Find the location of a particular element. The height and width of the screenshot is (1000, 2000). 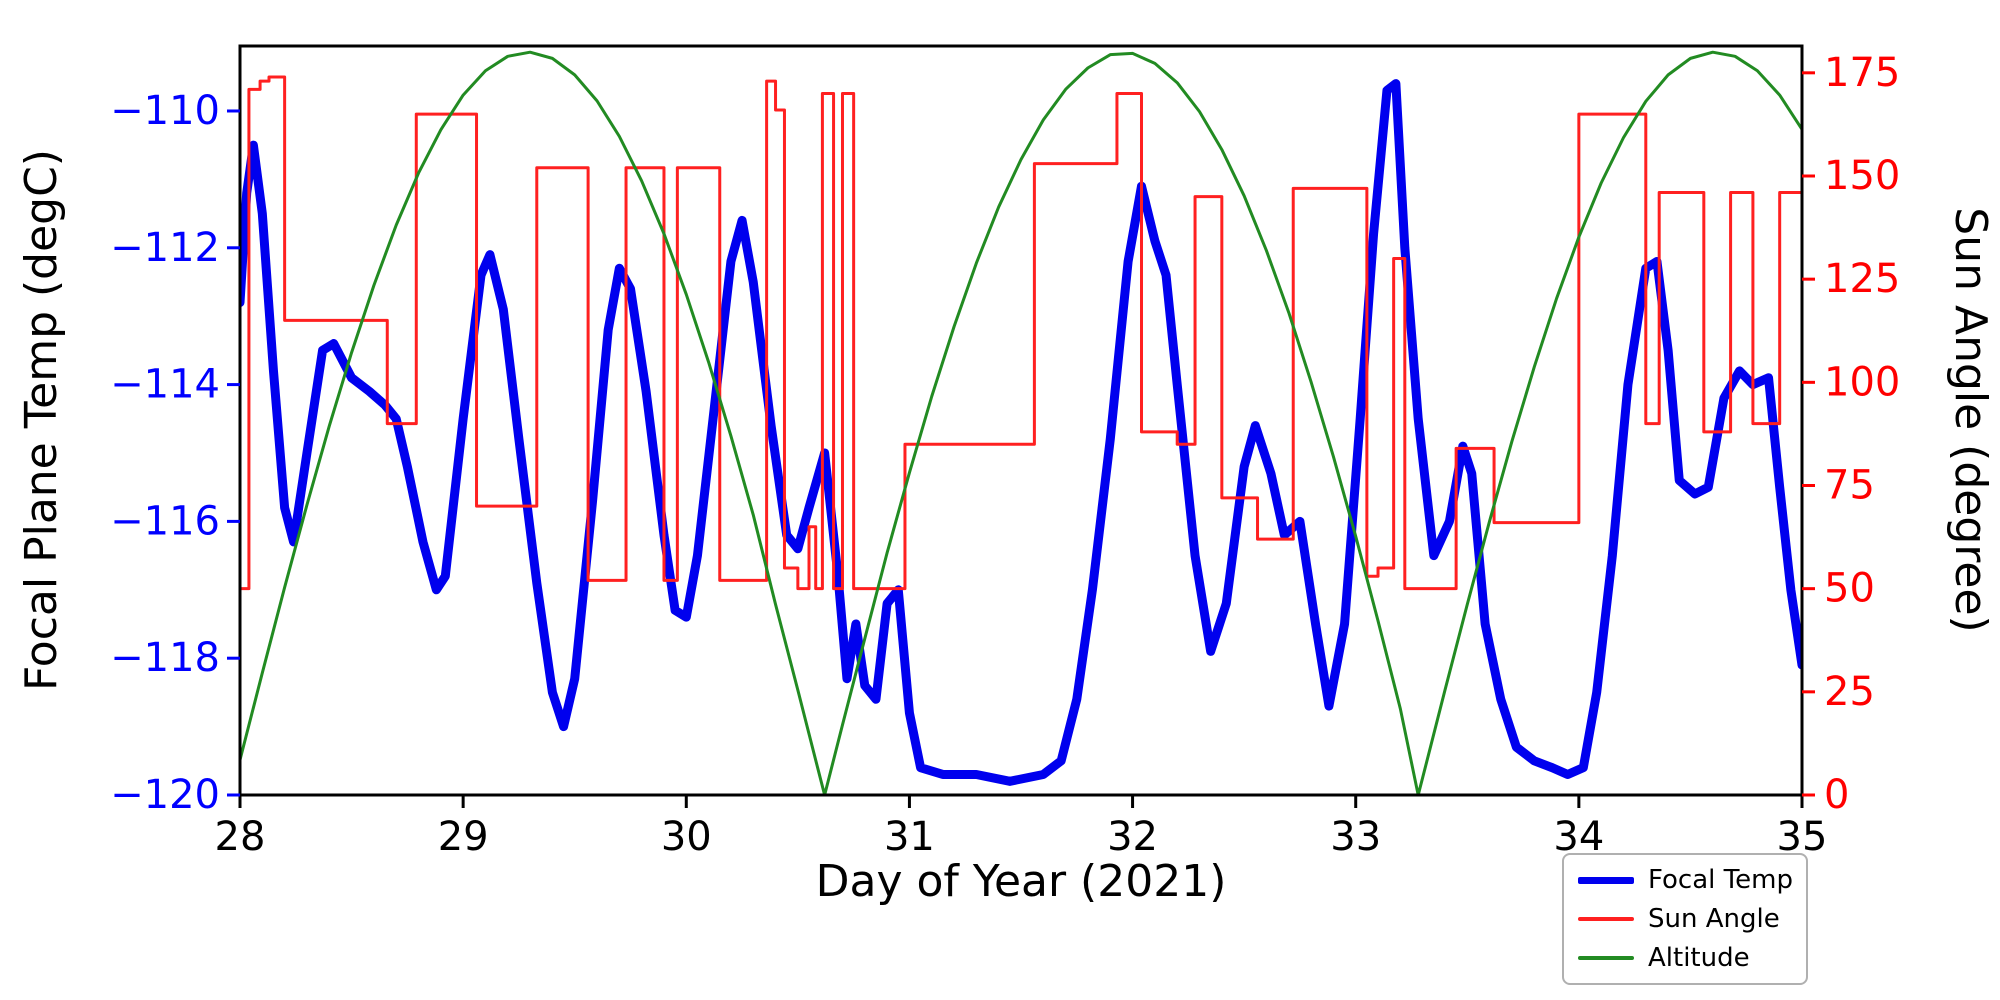

x-tick-label: 31 is located at coordinates (909, 837).